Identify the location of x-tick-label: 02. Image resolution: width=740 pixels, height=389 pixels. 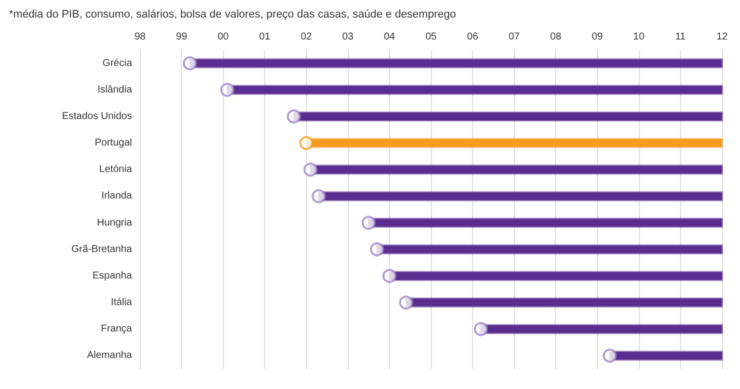
(306, 37).